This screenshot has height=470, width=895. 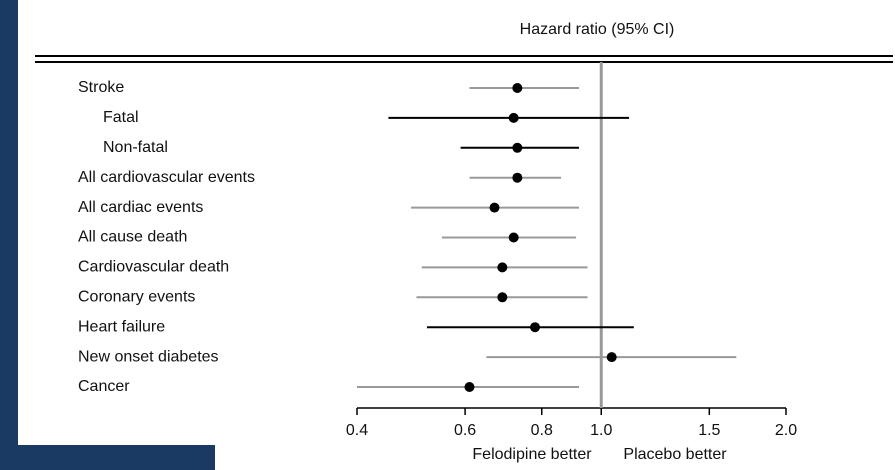 I want to click on row-label: Stroke, so click(x=101, y=87).